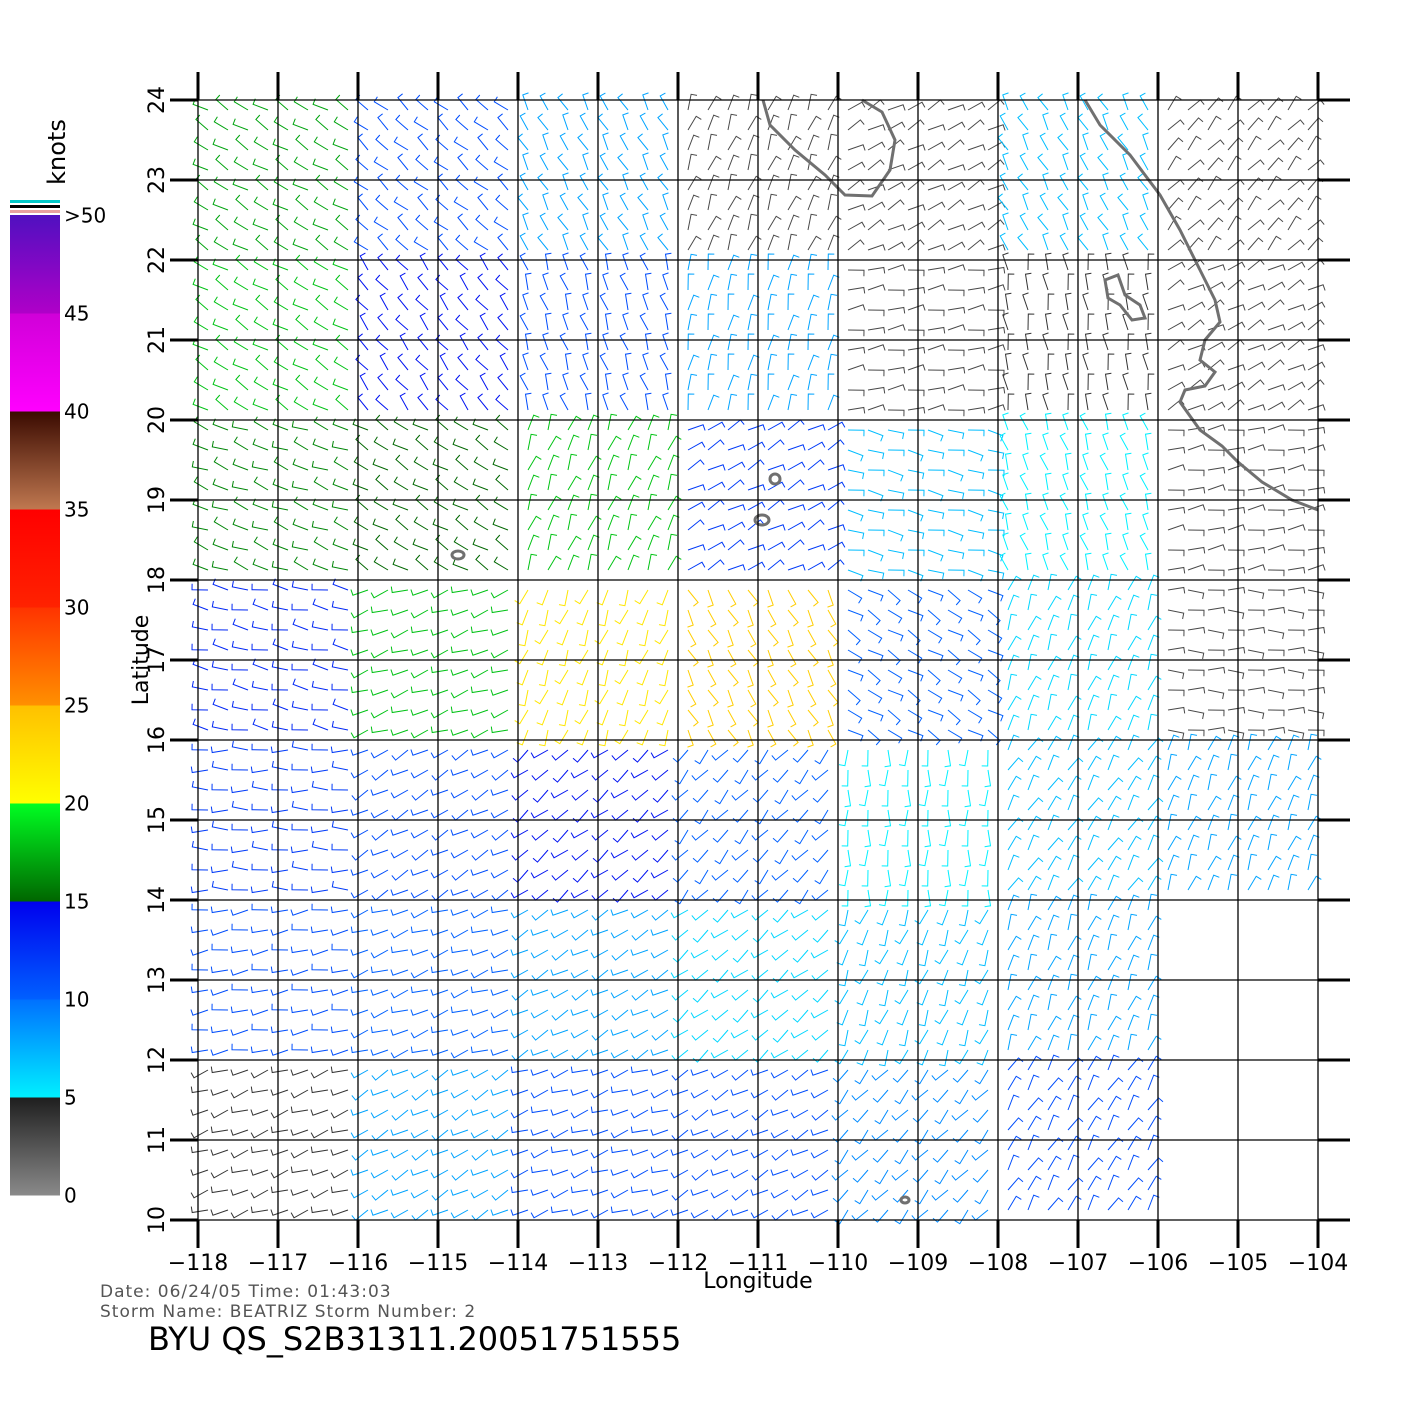 The height and width of the screenshot is (1404, 1420). What do you see at coordinates (157, 1060) in the screenshot?
I see `y-tick-label: 12` at bounding box center [157, 1060].